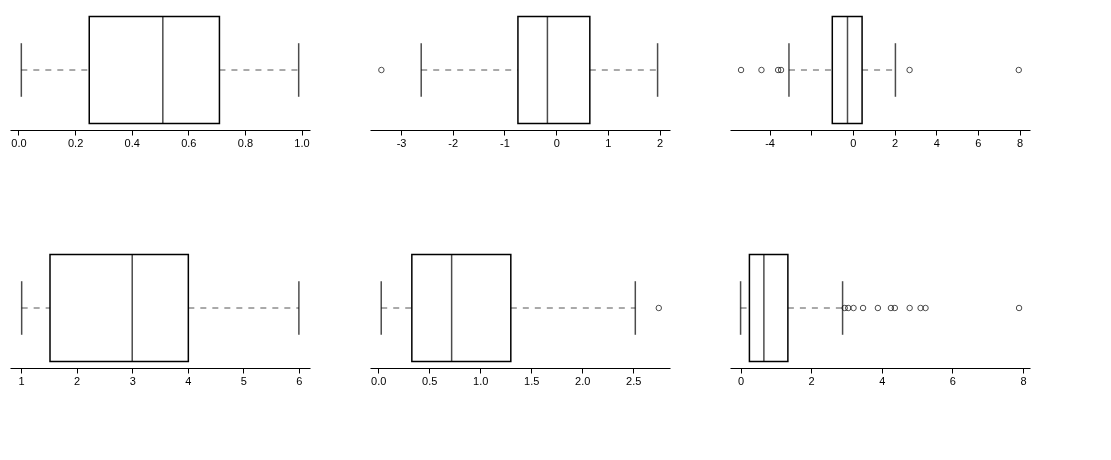 The width and height of the screenshot is (1111, 460). Describe the element at coordinates (243, 380) in the screenshot. I see `x-tick-label: 5` at that location.